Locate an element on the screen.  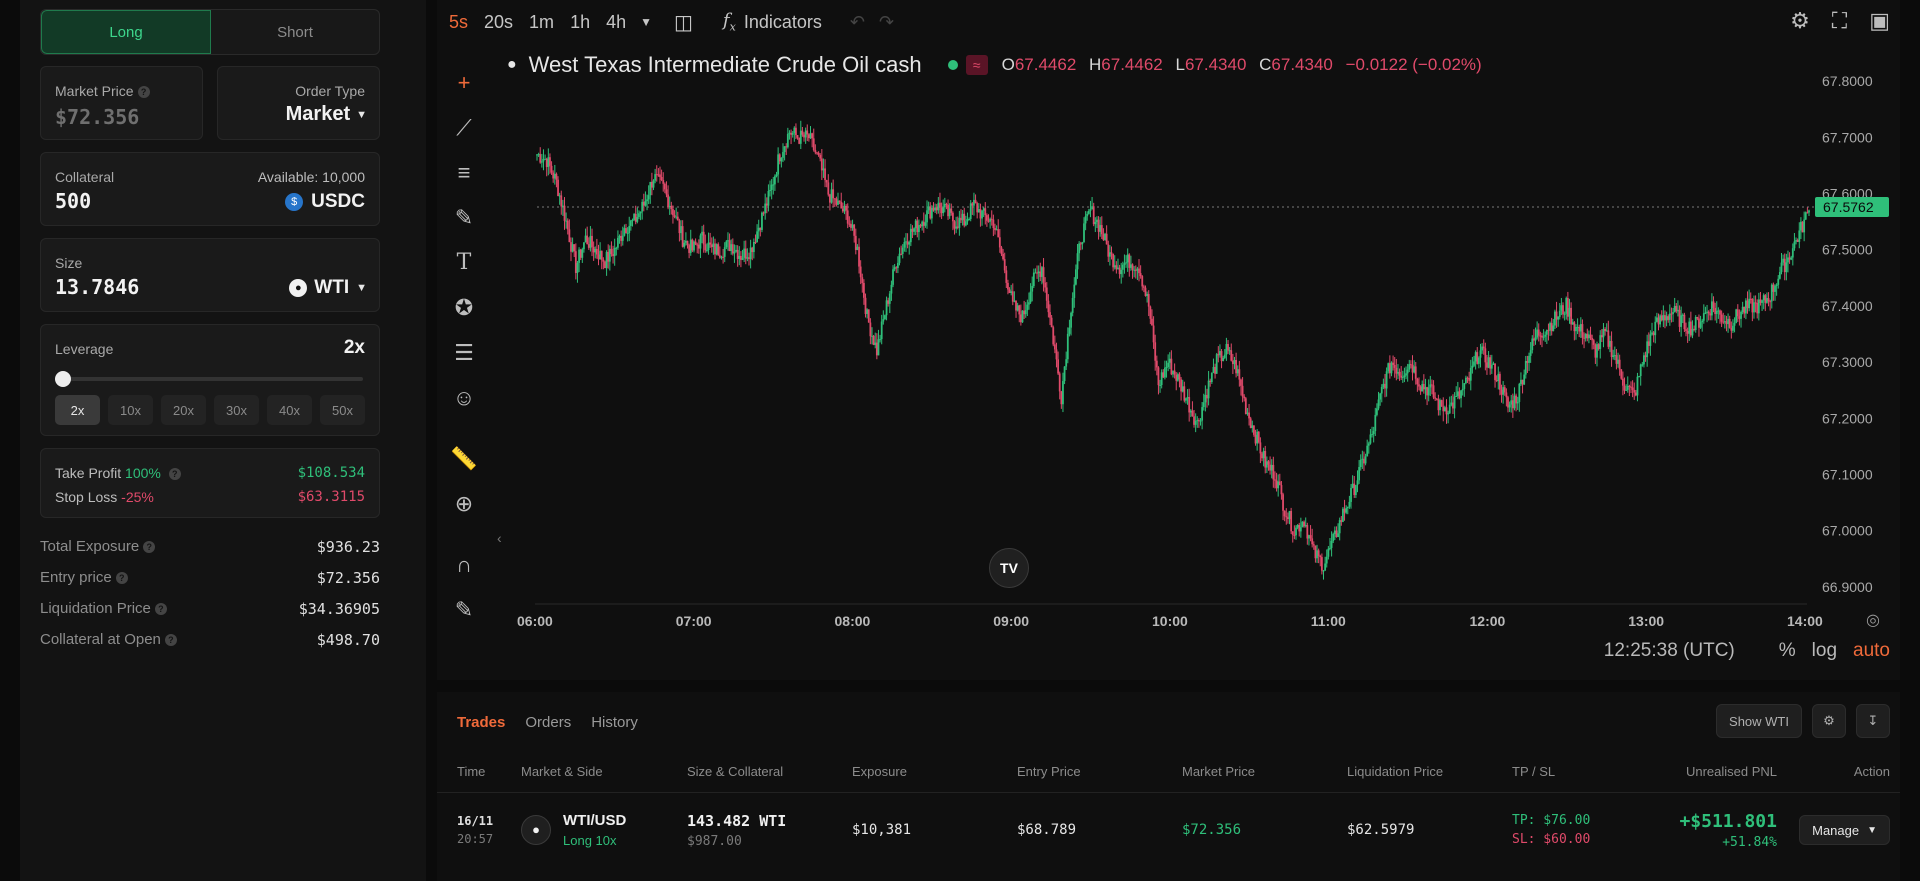
timeframe-20s: 20s is located at coordinates (499, 21).